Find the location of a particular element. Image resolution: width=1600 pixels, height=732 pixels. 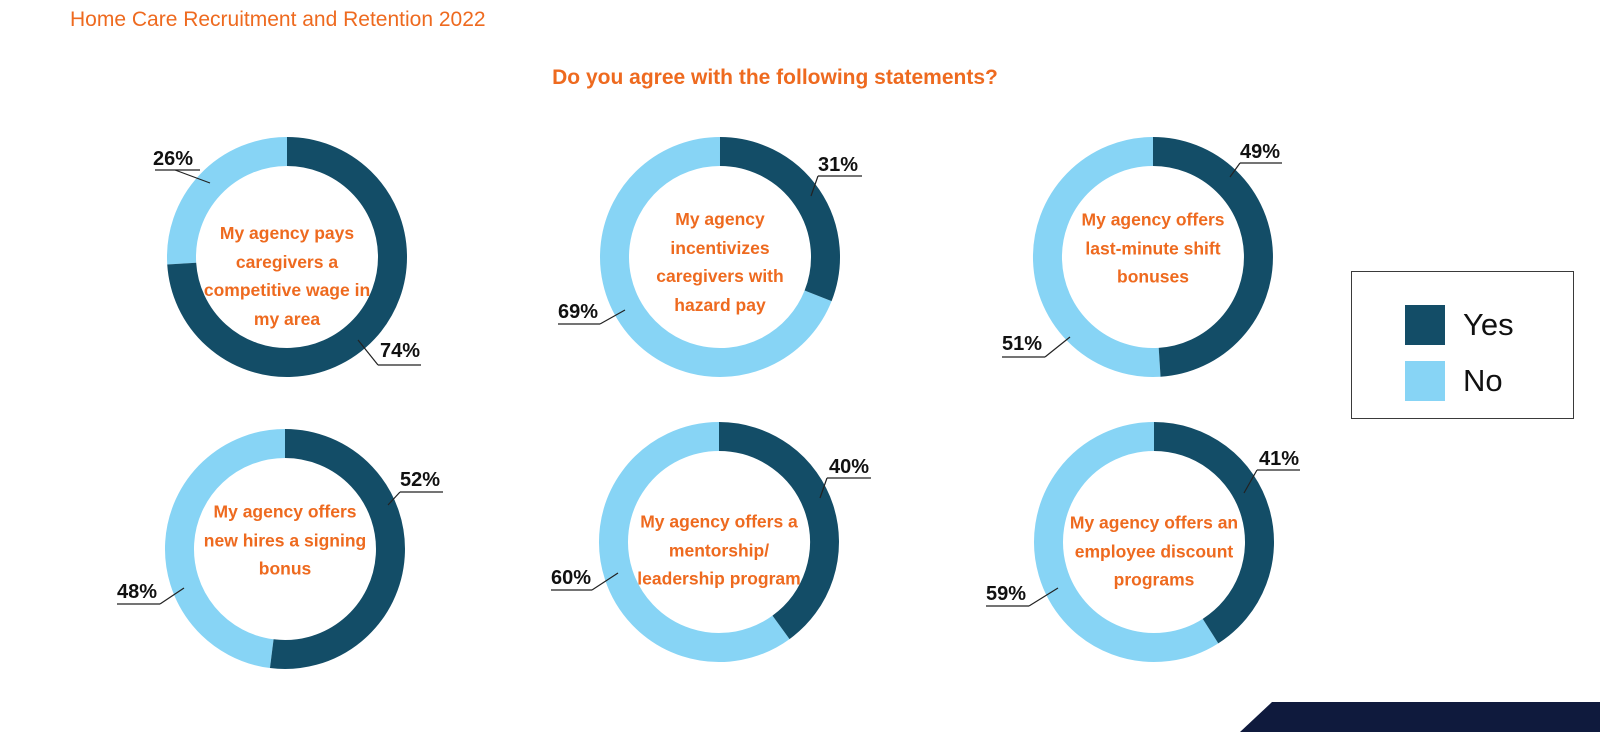

donut-chart-4: 52% 48% is located at coordinates (280, 549).